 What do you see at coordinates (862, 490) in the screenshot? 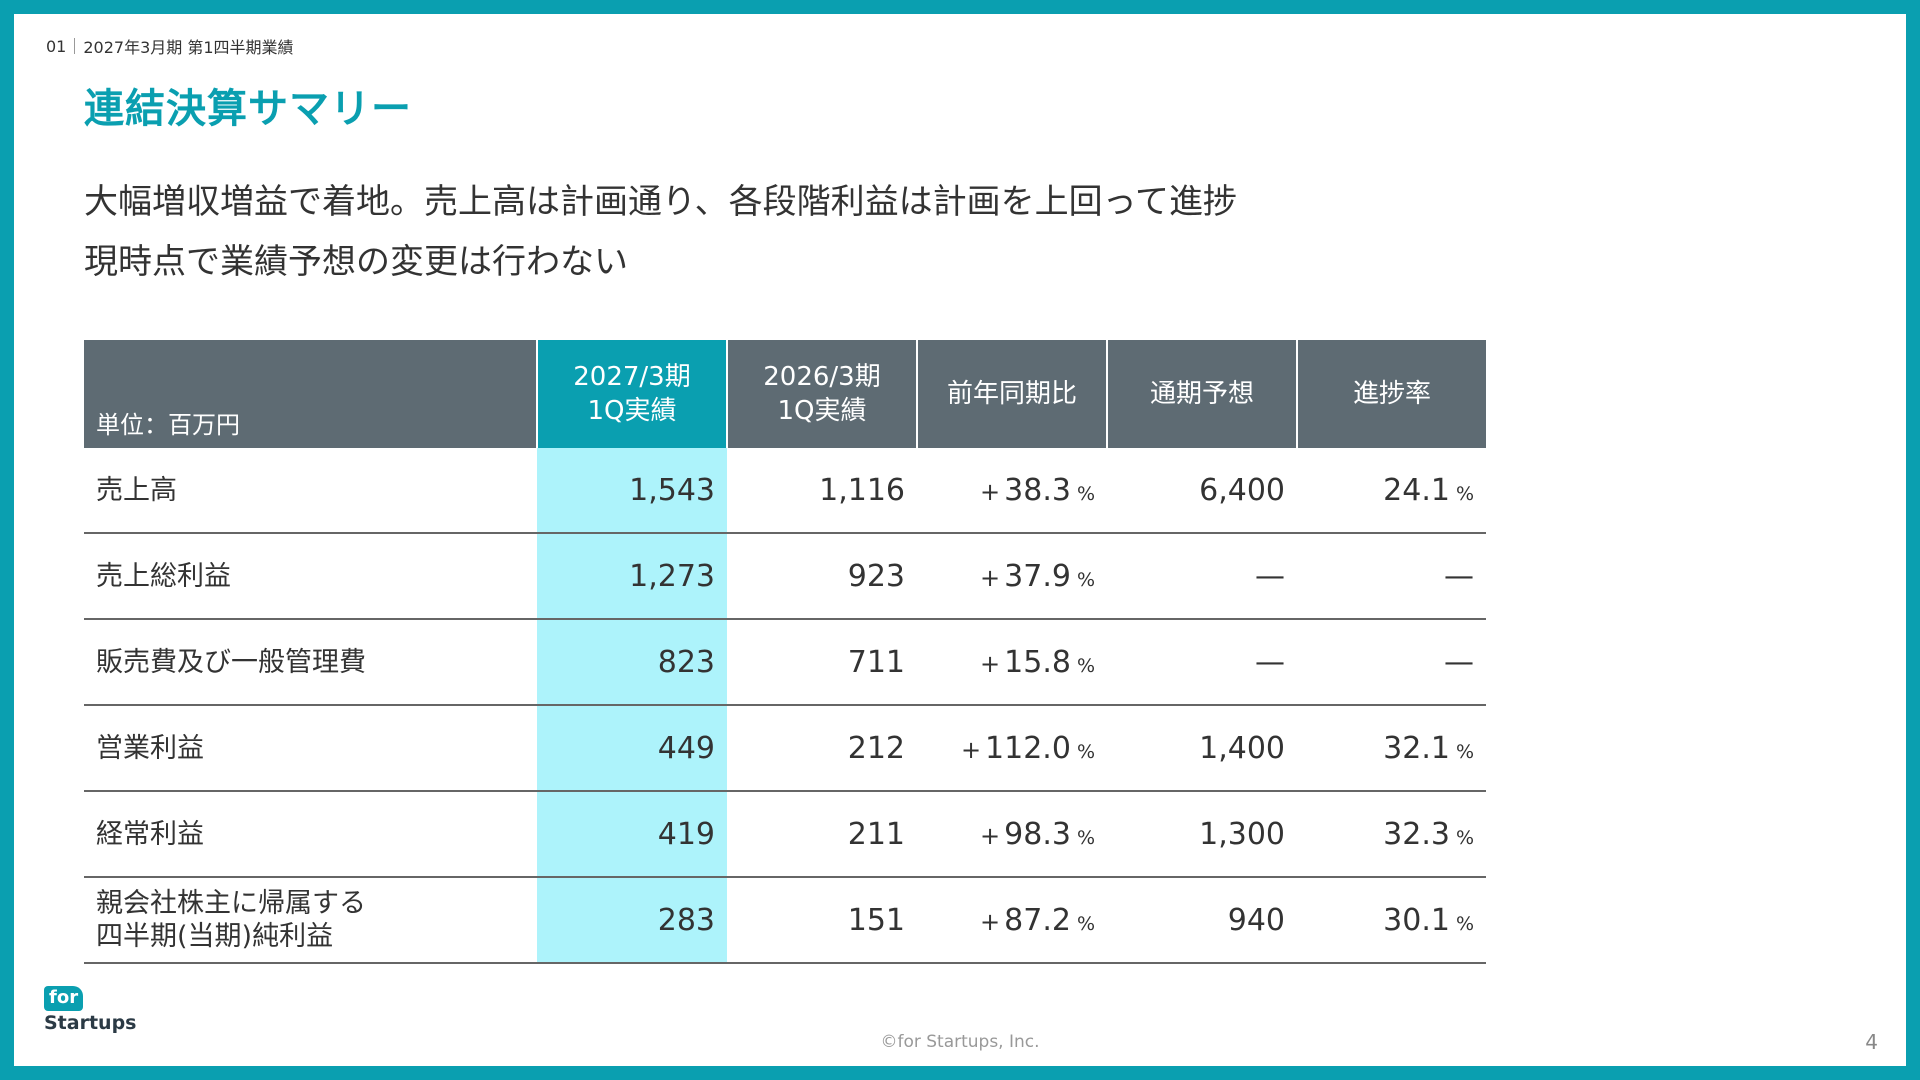
I see `previous-period-cell-value: 1,116` at bounding box center [862, 490].